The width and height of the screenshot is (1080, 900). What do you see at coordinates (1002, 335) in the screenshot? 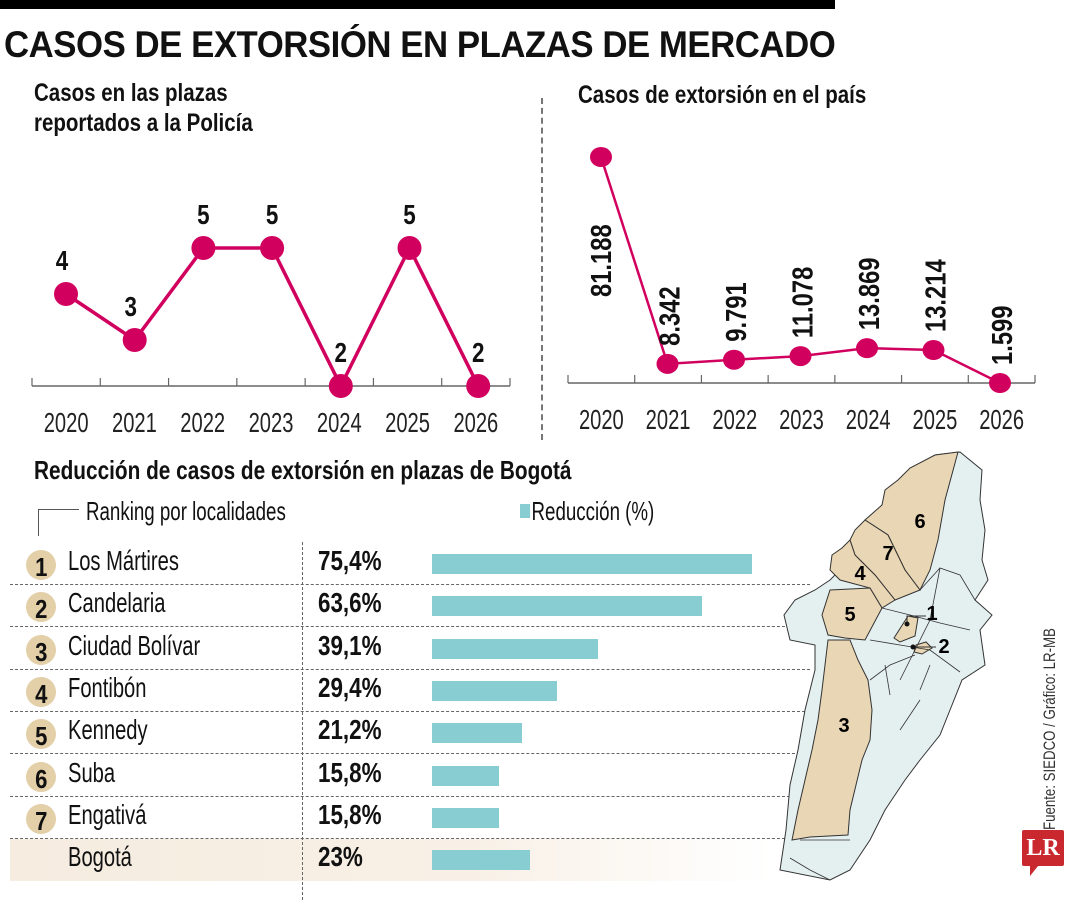
I see `data-label: 1.599` at bounding box center [1002, 335].